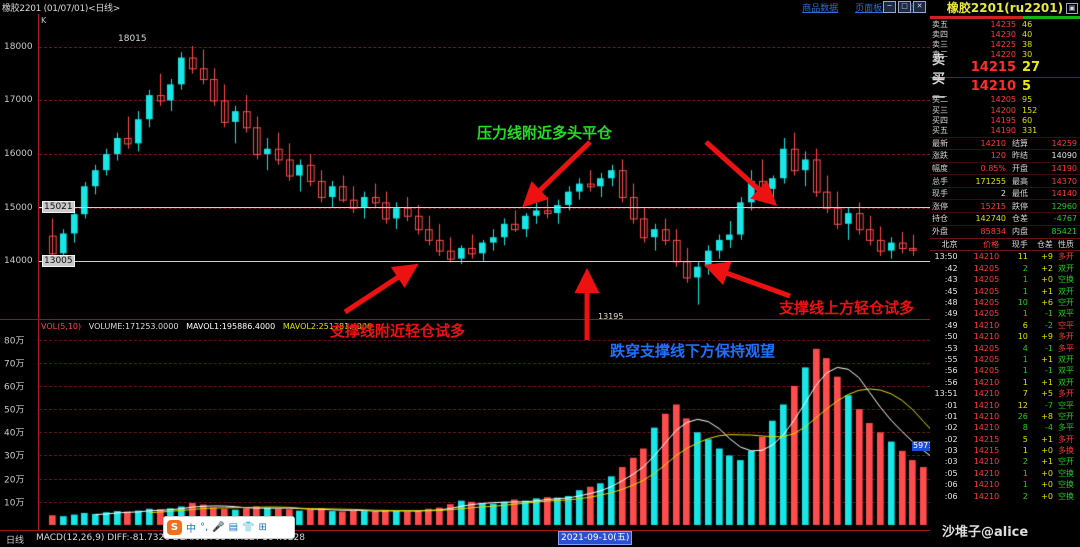  Describe the element at coordinates (1005, 347) in the screenshot. I see `tick-row: :53 14205 4 -1 多平` at that location.